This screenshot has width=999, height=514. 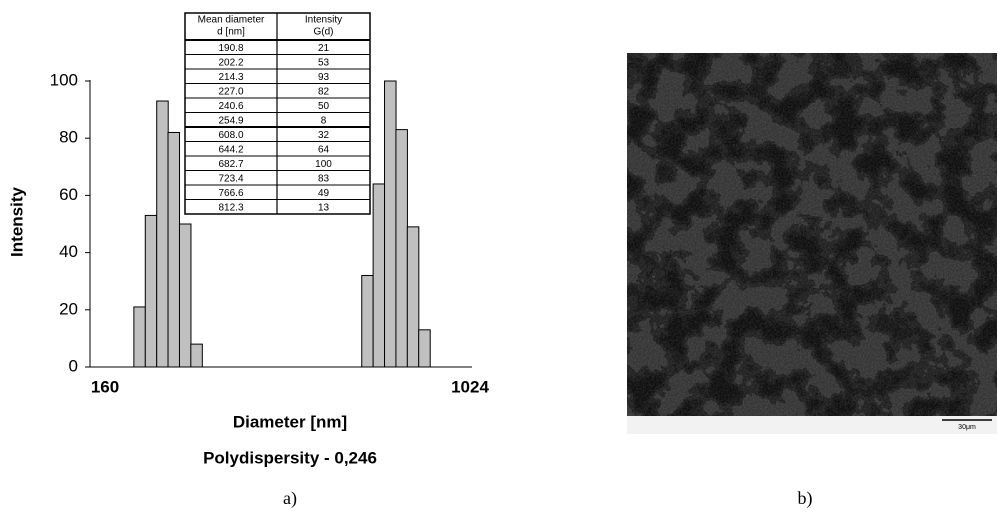 I want to click on table-cell: 93, so click(x=324, y=77).